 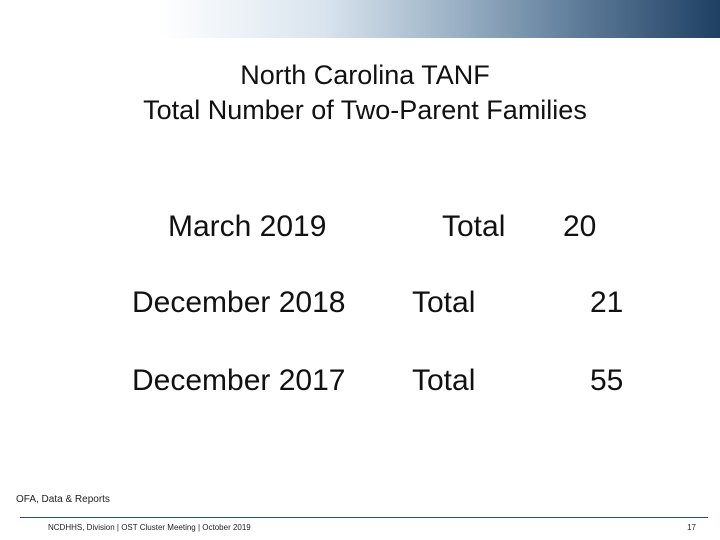 I want to click on row-3-period: December 2017, so click(x=239, y=380).